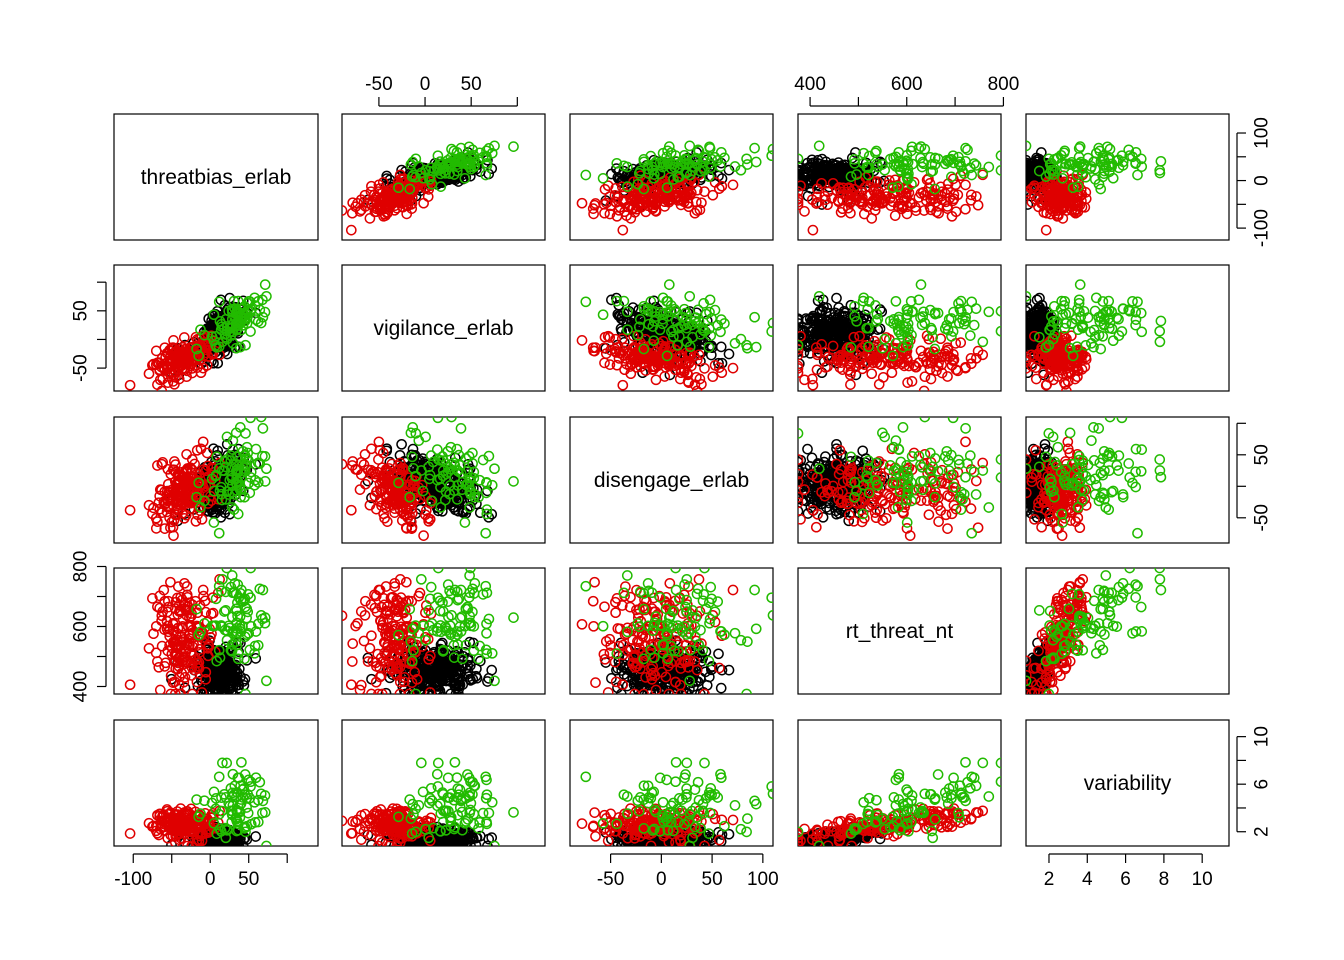 Image resolution: width=1344 pixels, height=960 pixels. I want to click on panel-threatbias_erlab-vs-variability, so click(1096, 188).